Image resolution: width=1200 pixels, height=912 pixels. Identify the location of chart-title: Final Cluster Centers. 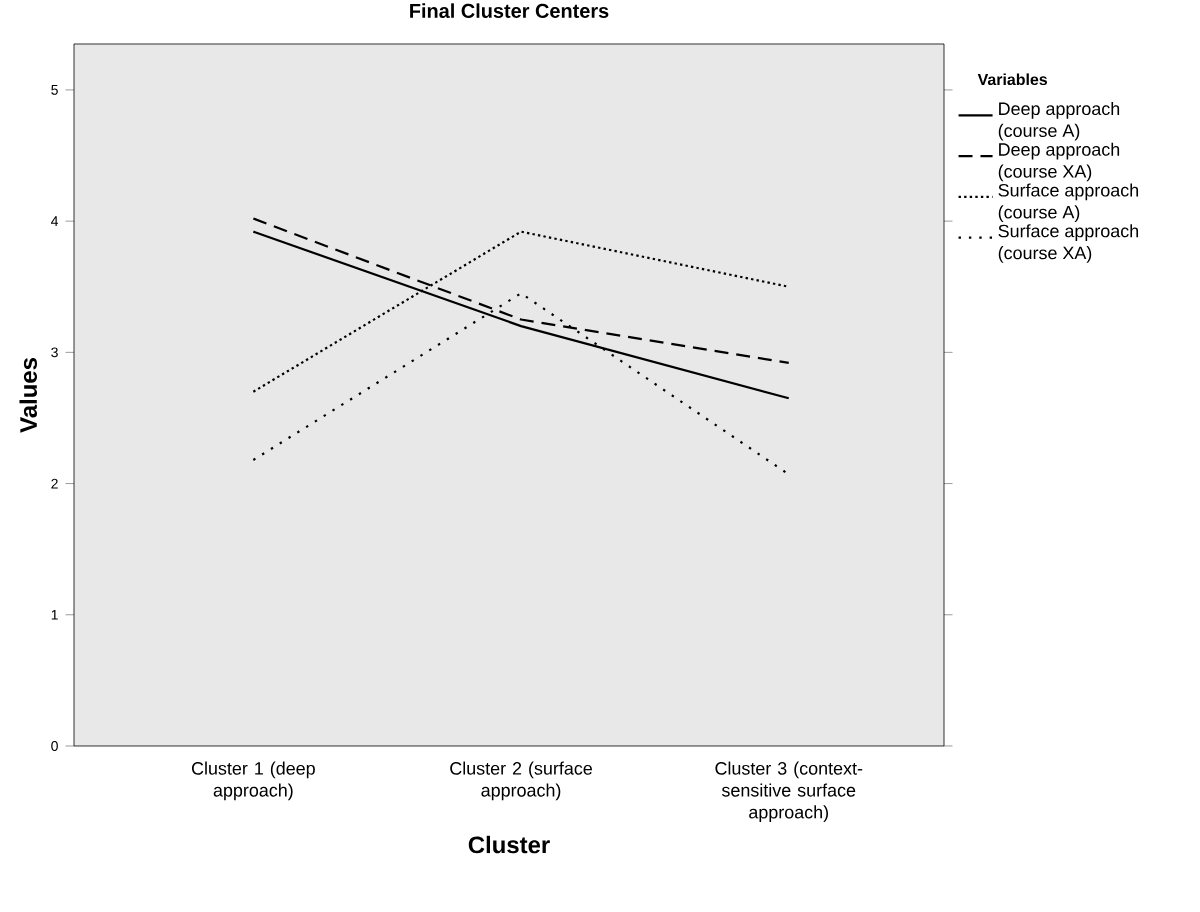
(509, 10).